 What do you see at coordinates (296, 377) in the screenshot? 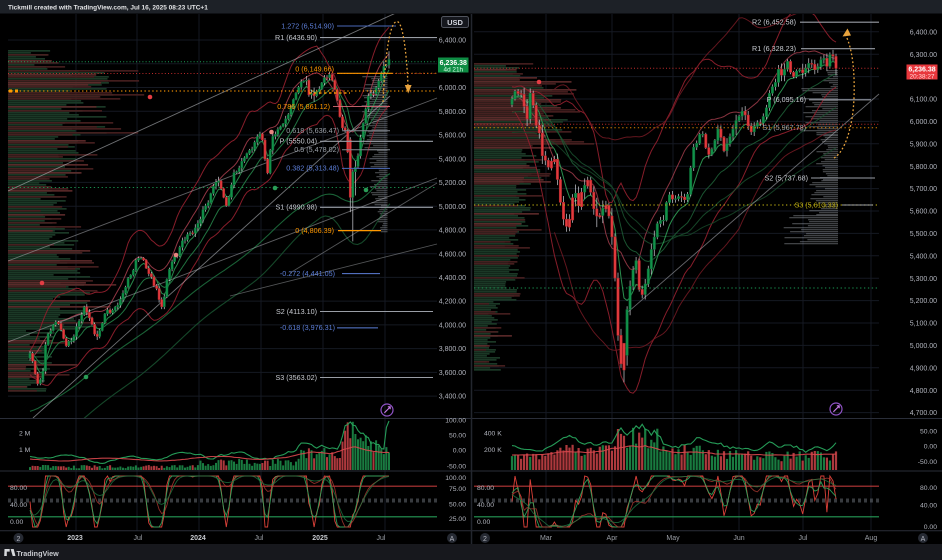
I see `svg-text: S3 (3563.02)` at bounding box center [296, 377].